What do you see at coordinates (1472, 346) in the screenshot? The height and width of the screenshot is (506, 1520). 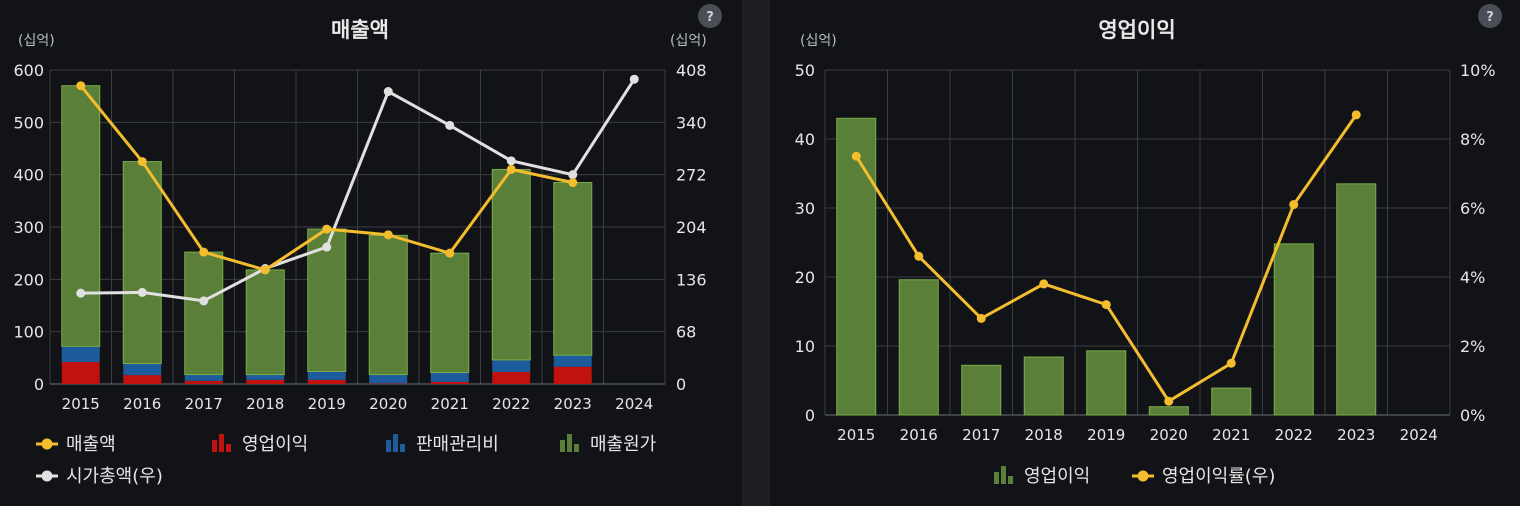 I see `y2-tick-label: 2%` at bounding box center [1472, 346].